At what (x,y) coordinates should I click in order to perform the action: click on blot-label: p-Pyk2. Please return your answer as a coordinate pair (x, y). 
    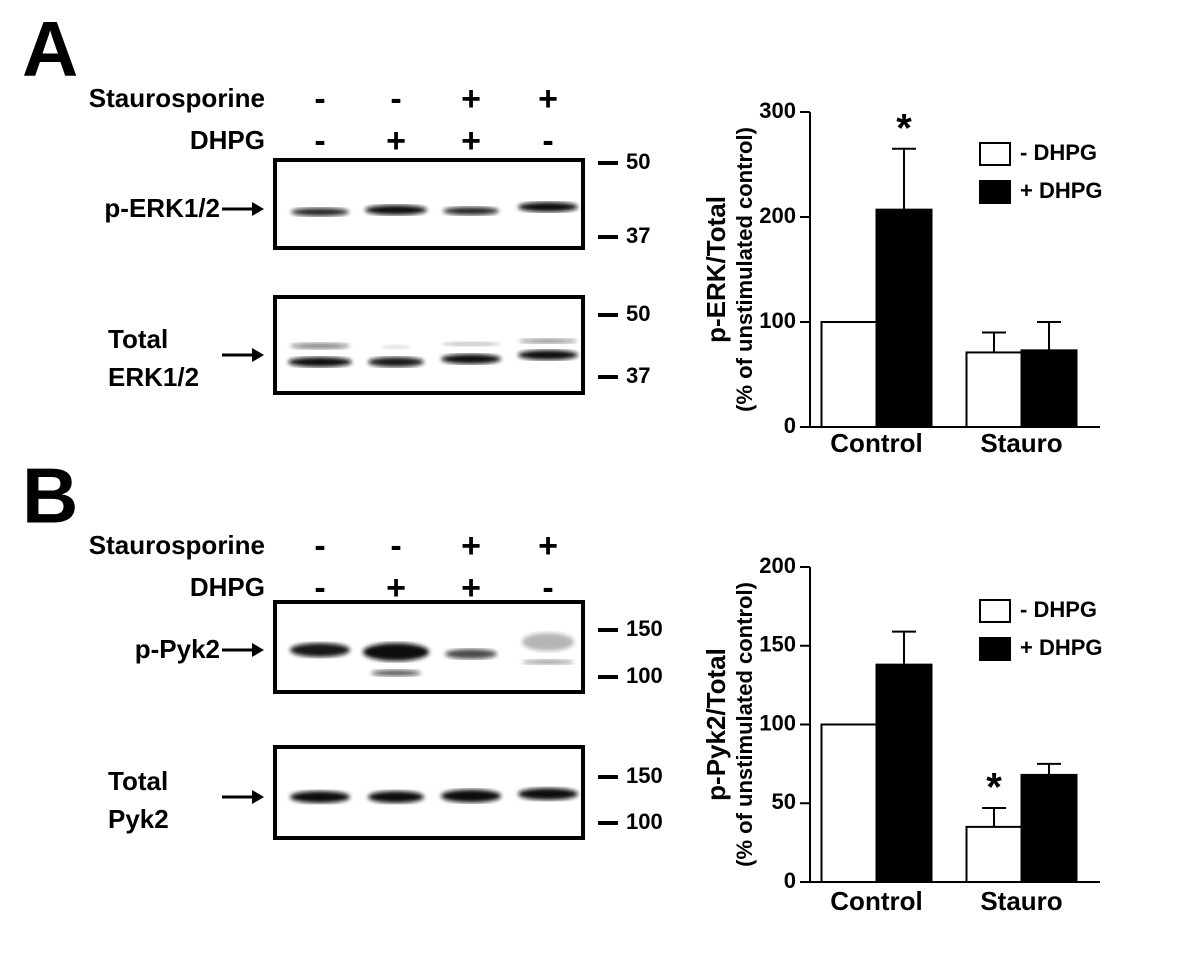
    Looking at the image, I should click on (177, 649).